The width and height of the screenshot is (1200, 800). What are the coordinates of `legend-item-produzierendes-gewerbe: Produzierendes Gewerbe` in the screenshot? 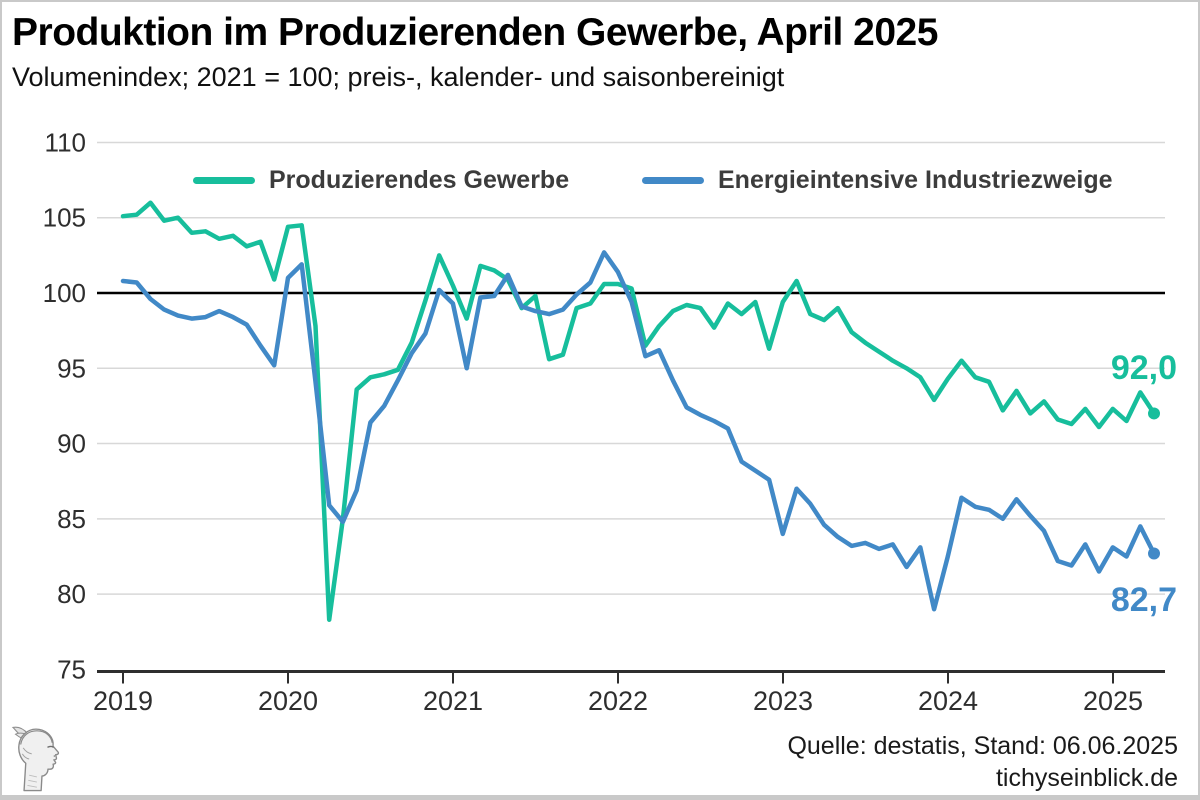 It's located at (381, 180).